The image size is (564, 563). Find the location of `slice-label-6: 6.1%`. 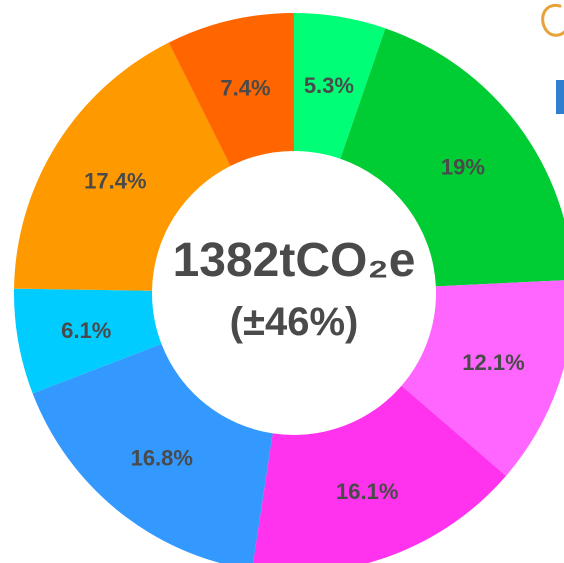

slice-label-6: 6.1% is located at coordinates (86, 330).